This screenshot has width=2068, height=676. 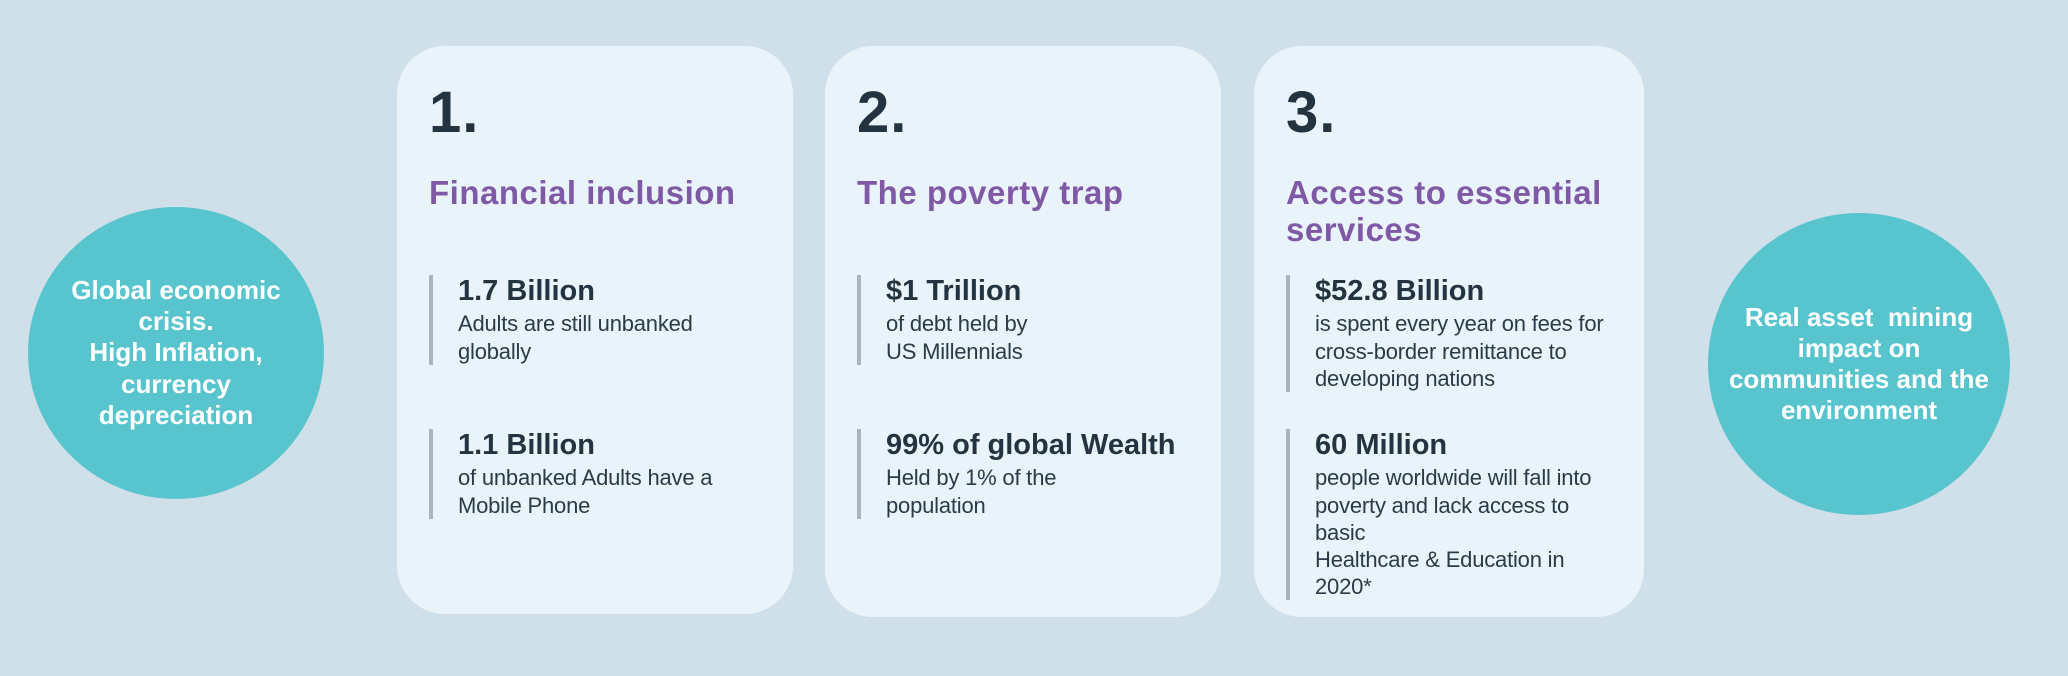 I want to click on card-title: Access to essential services, so click(x=1444, y=211).